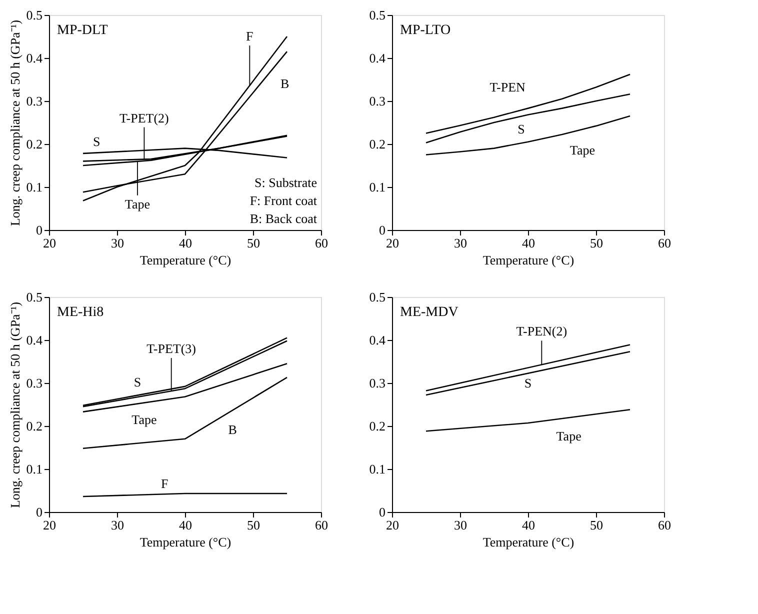 This screenshot has width=758, height=614. Describe the element at coordinates (144, 118) in the screenshot. I see `text: T-PET(2)` at that location.